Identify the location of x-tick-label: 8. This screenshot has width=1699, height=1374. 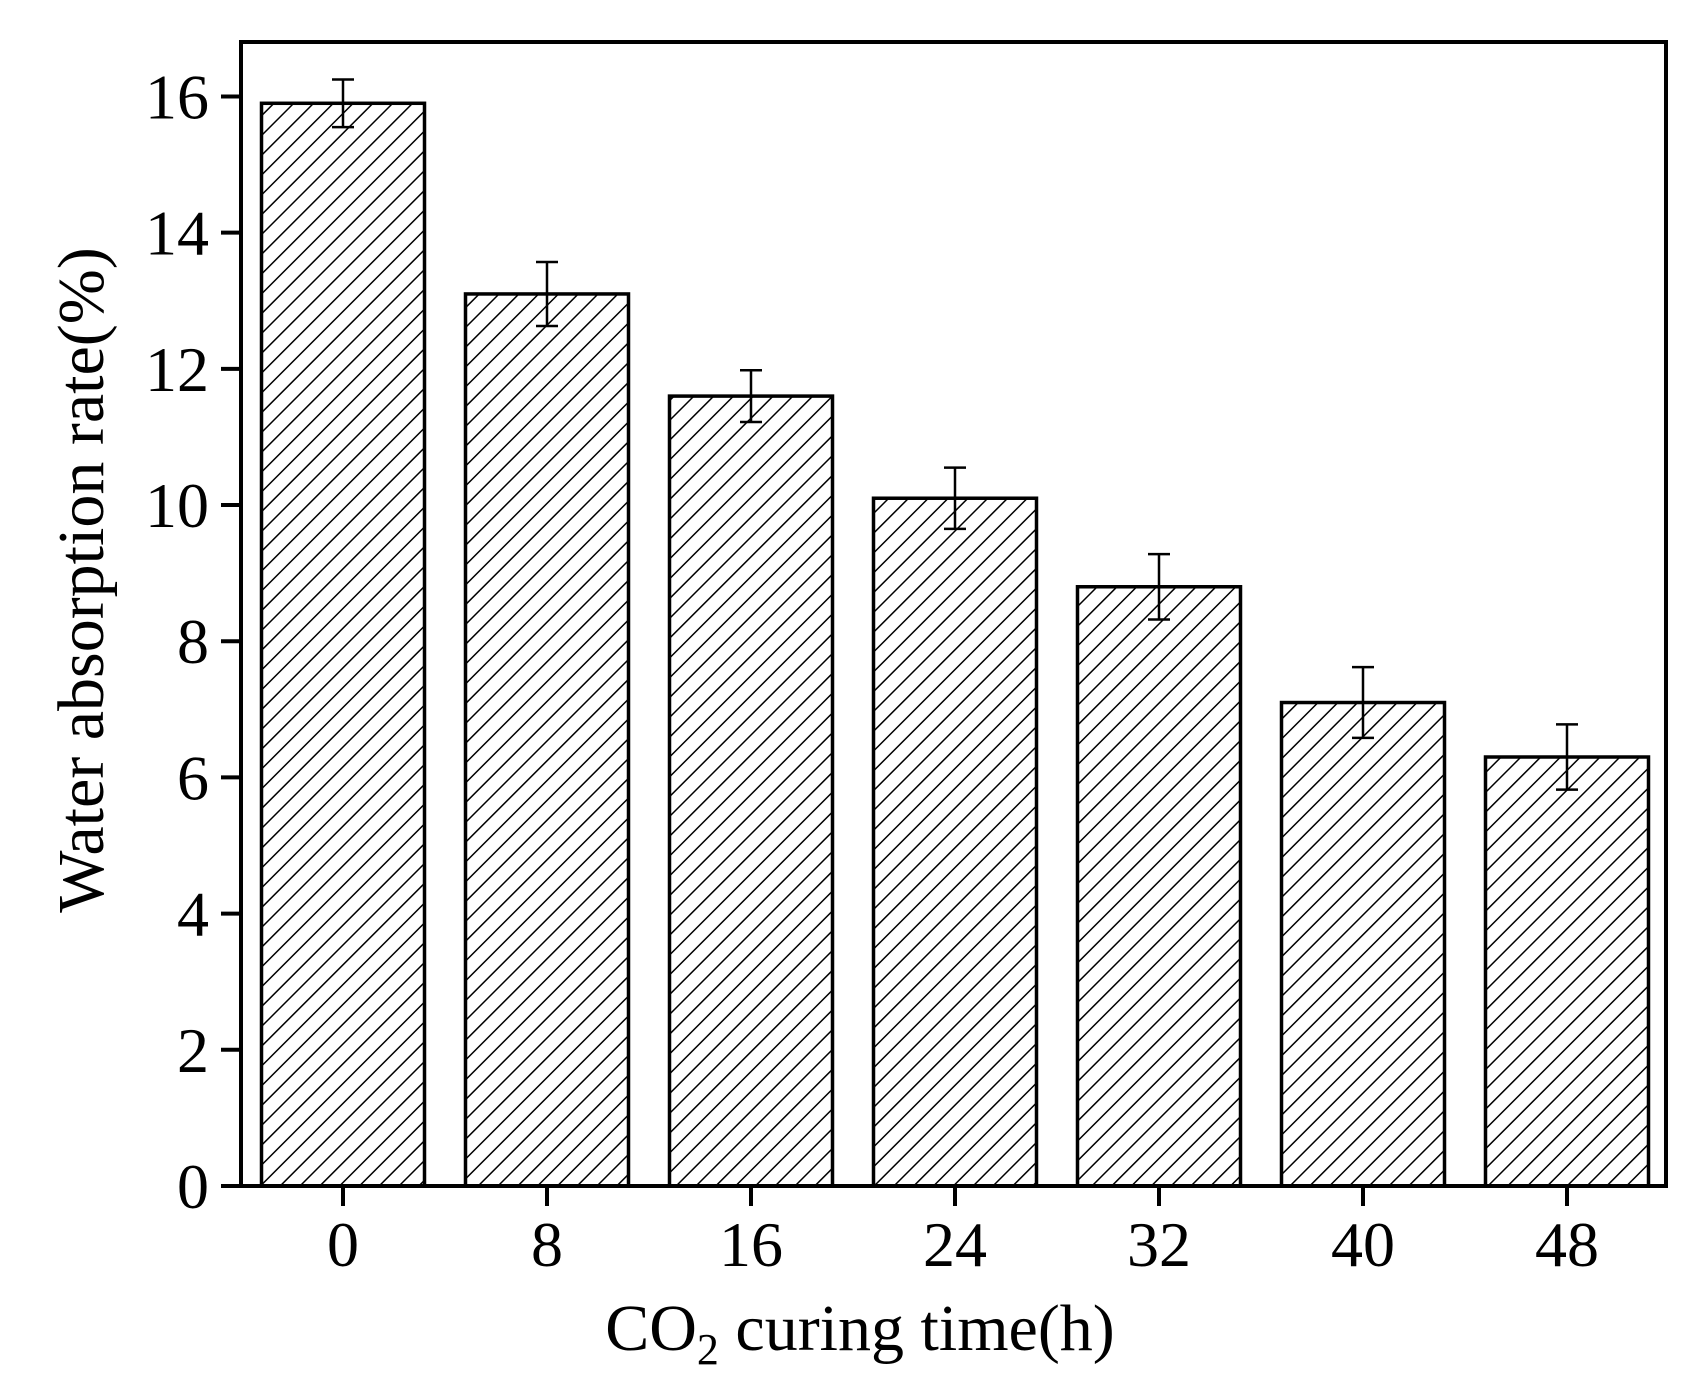
(547, 1244).